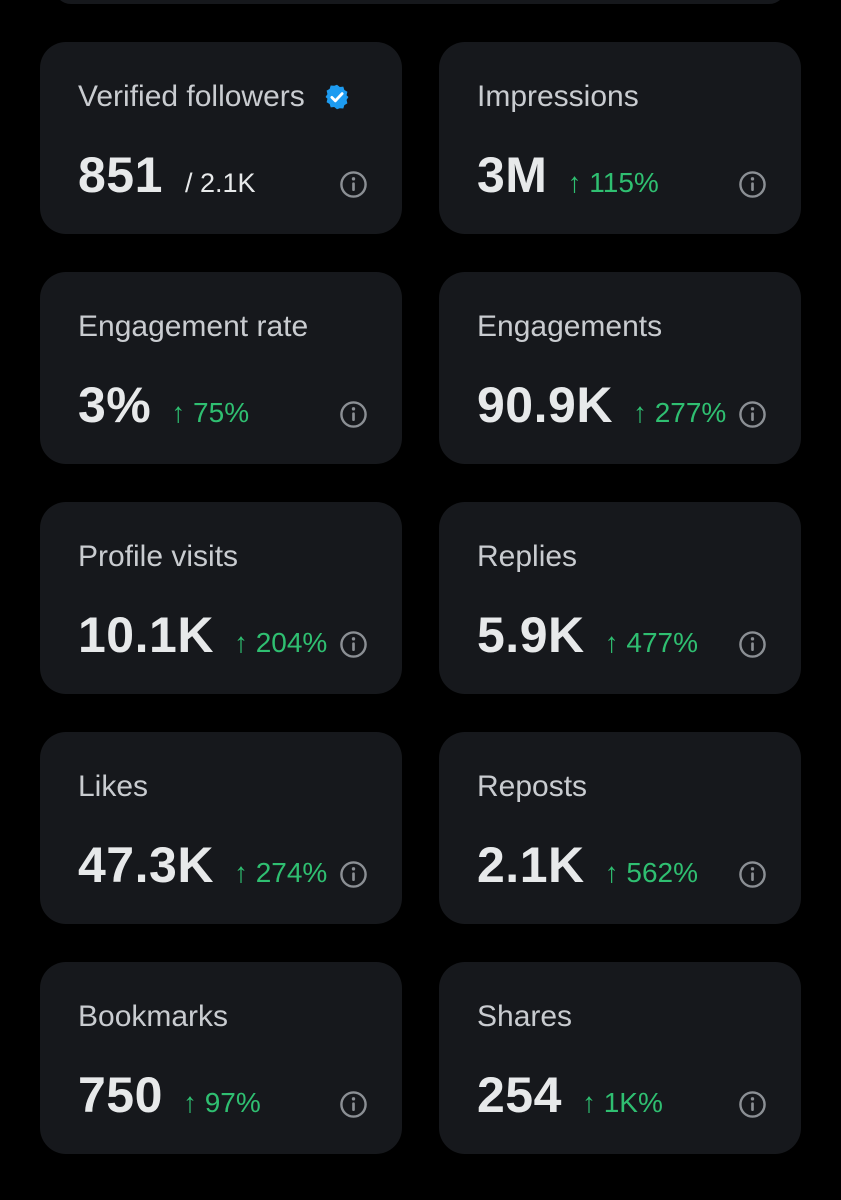 The height and width of the screenshot is (1200, 841). I want to click on metric-value-row: 750 ↑ 97%, so click(169, 1095).